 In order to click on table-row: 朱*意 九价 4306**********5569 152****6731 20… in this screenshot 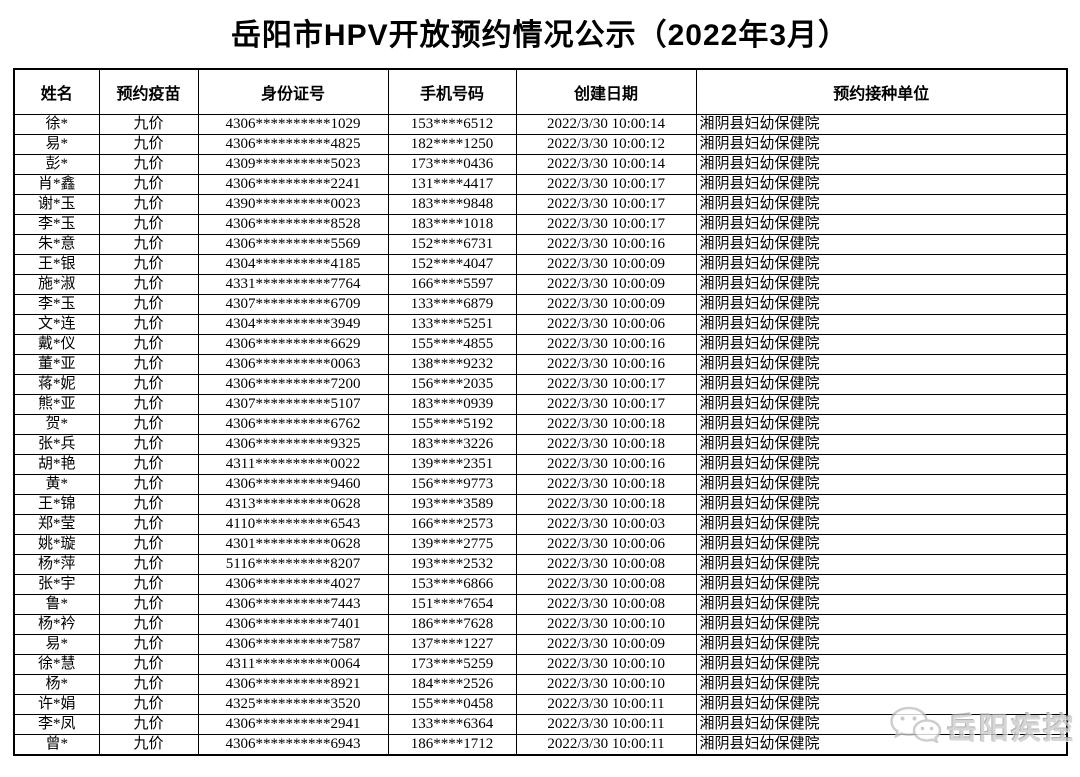, I will do `click(540, 244)`.